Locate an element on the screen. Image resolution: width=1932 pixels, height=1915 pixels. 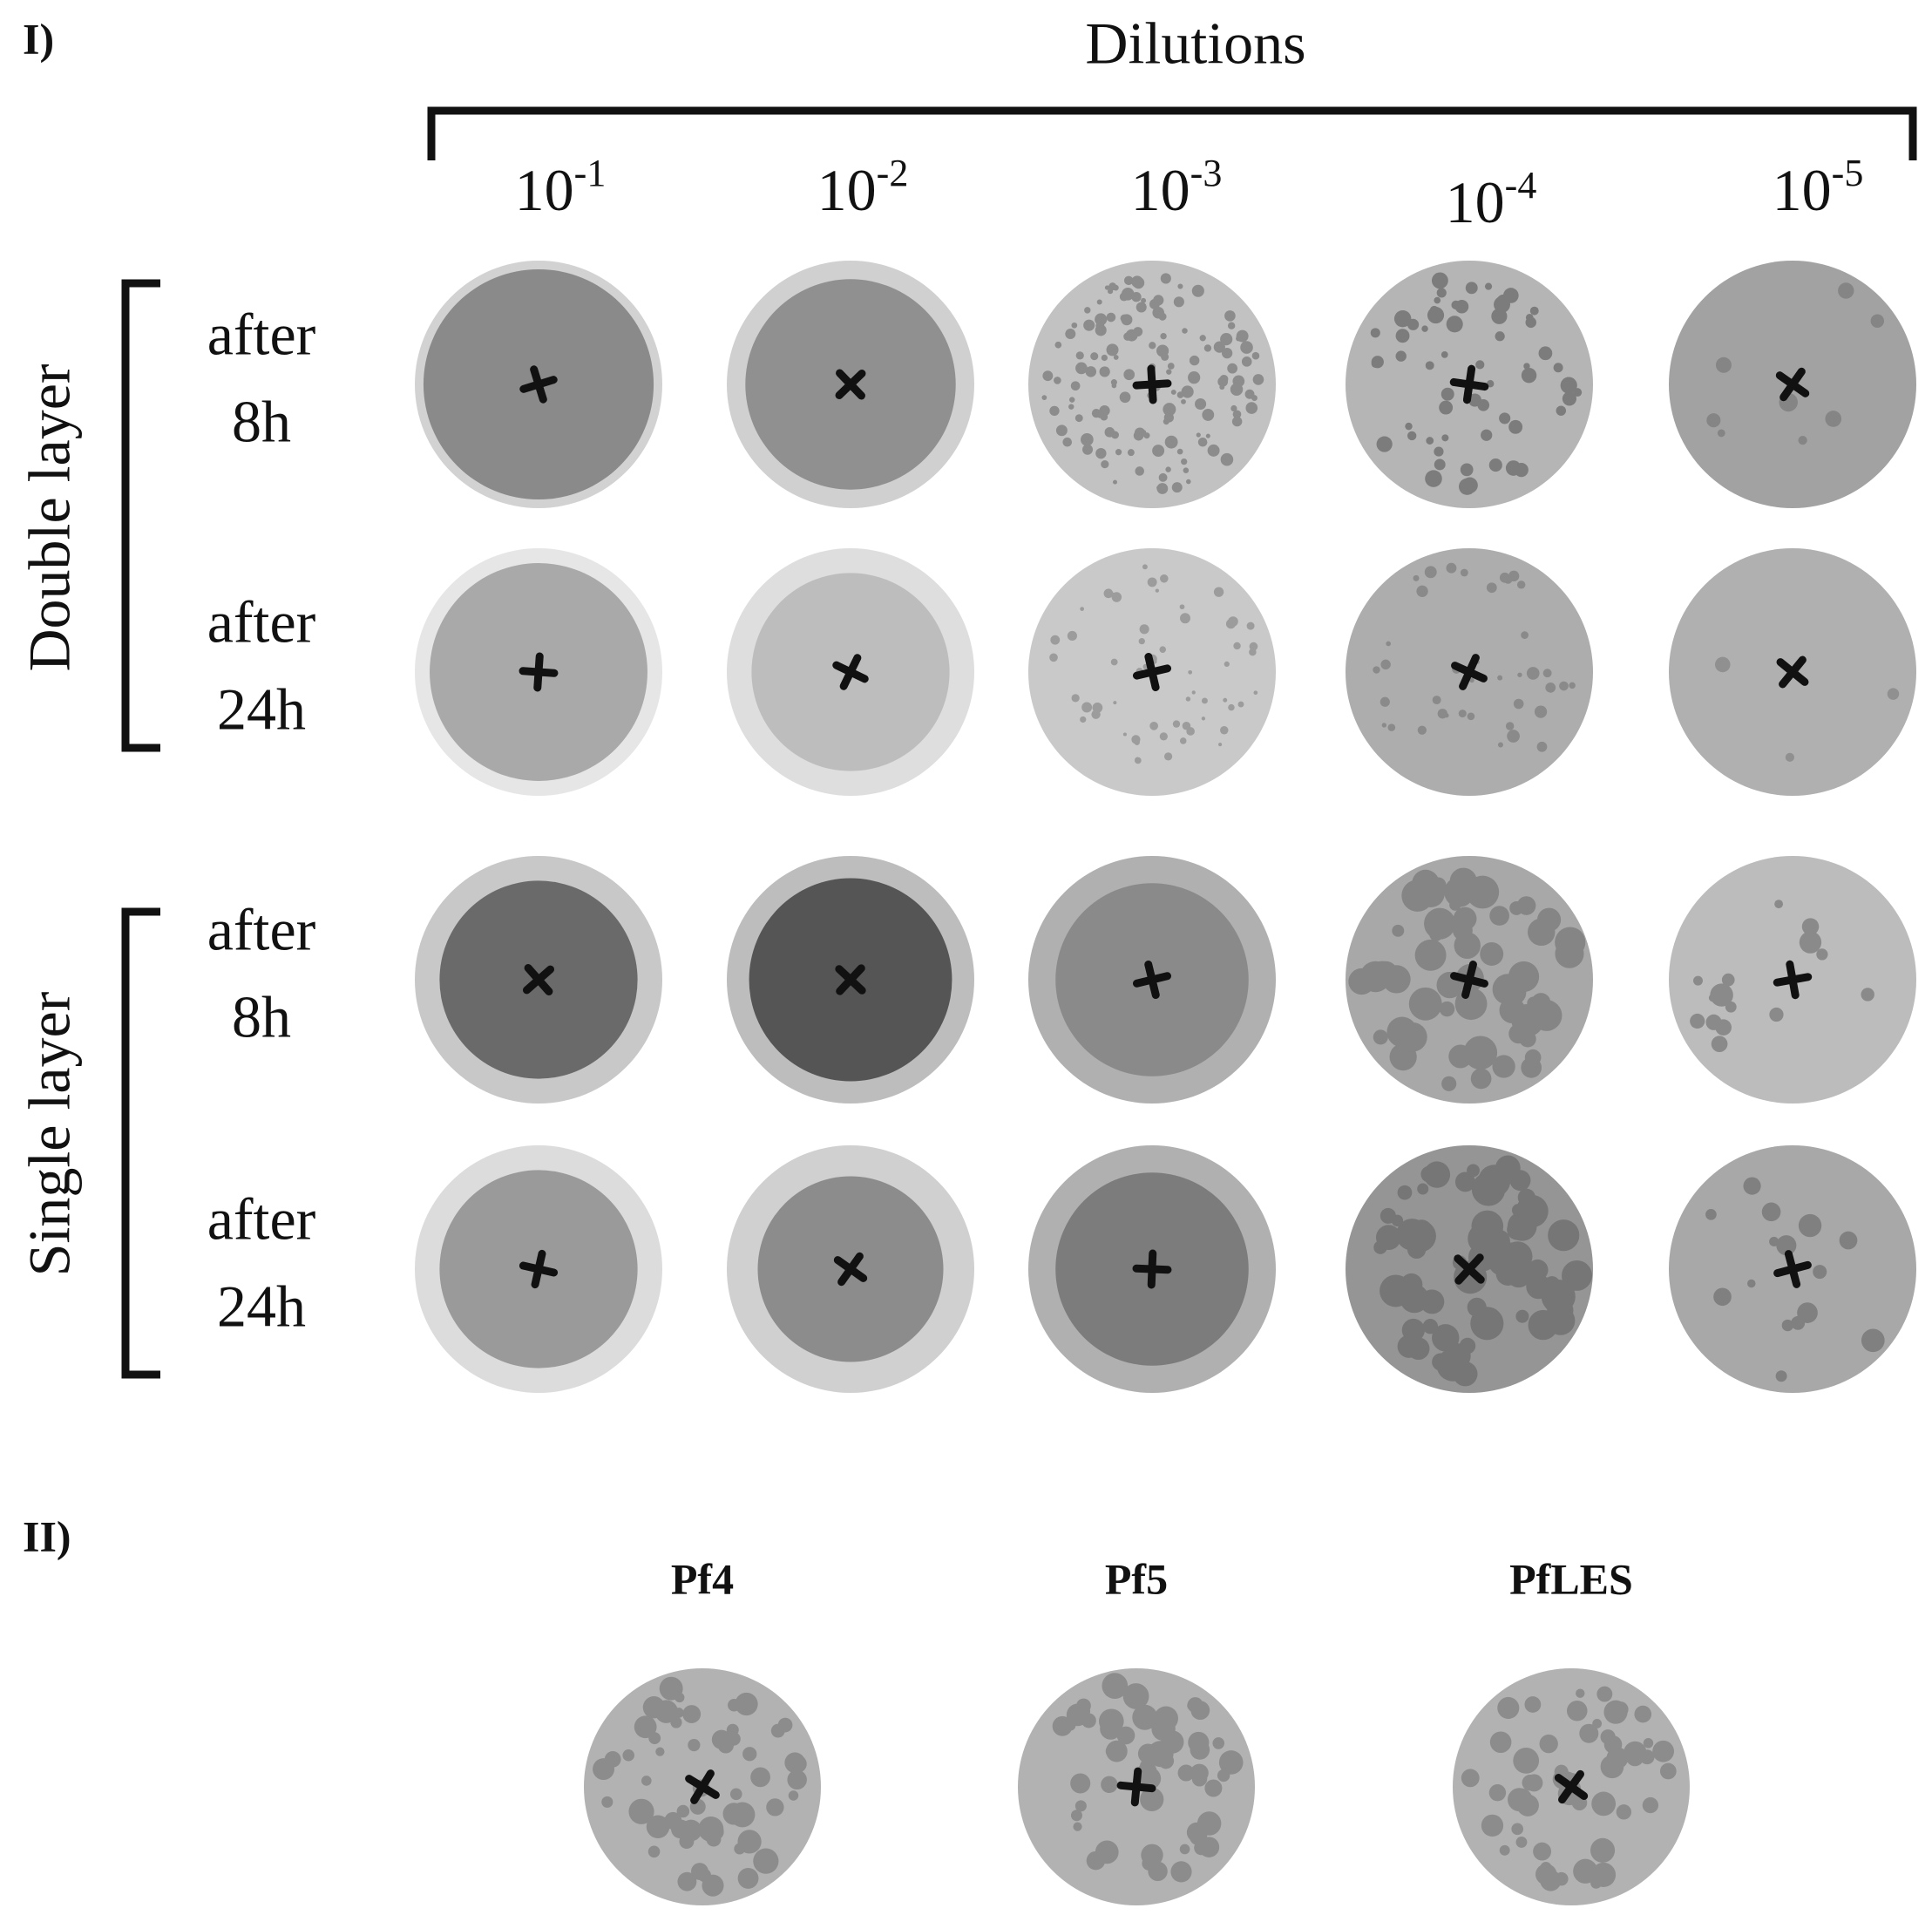
group-label: Single layer is located at coordinates (50, 1133).